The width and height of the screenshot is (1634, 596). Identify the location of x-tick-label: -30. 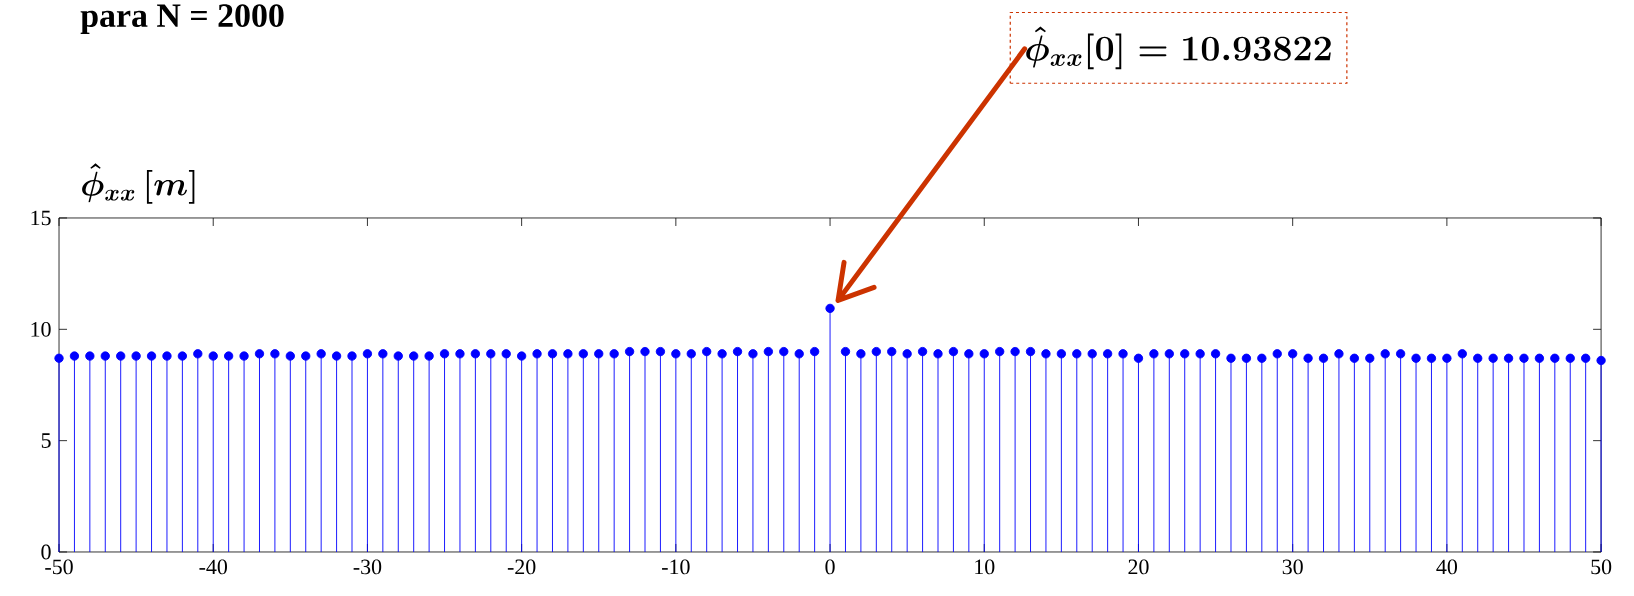
(367, 567).